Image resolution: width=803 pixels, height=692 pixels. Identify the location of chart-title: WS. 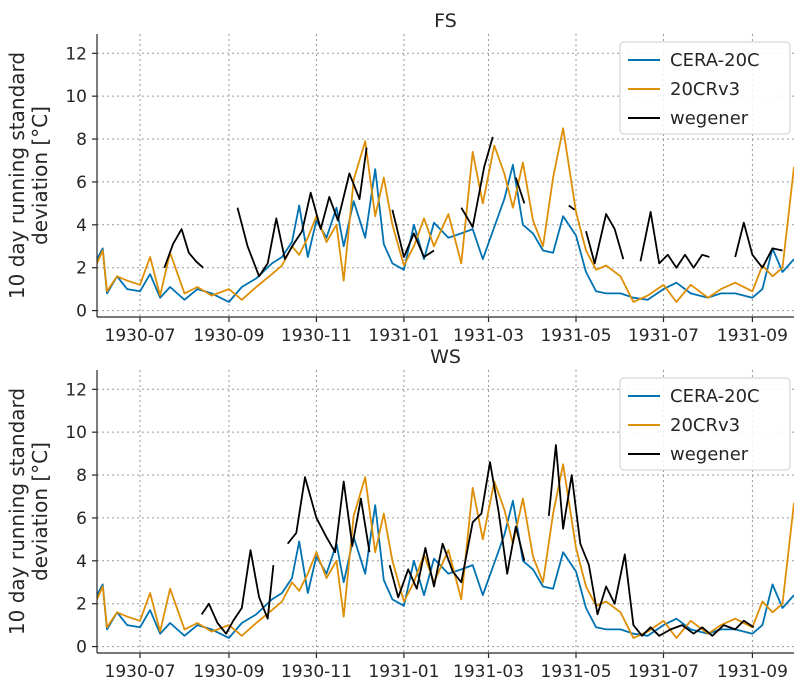
(445, 357).